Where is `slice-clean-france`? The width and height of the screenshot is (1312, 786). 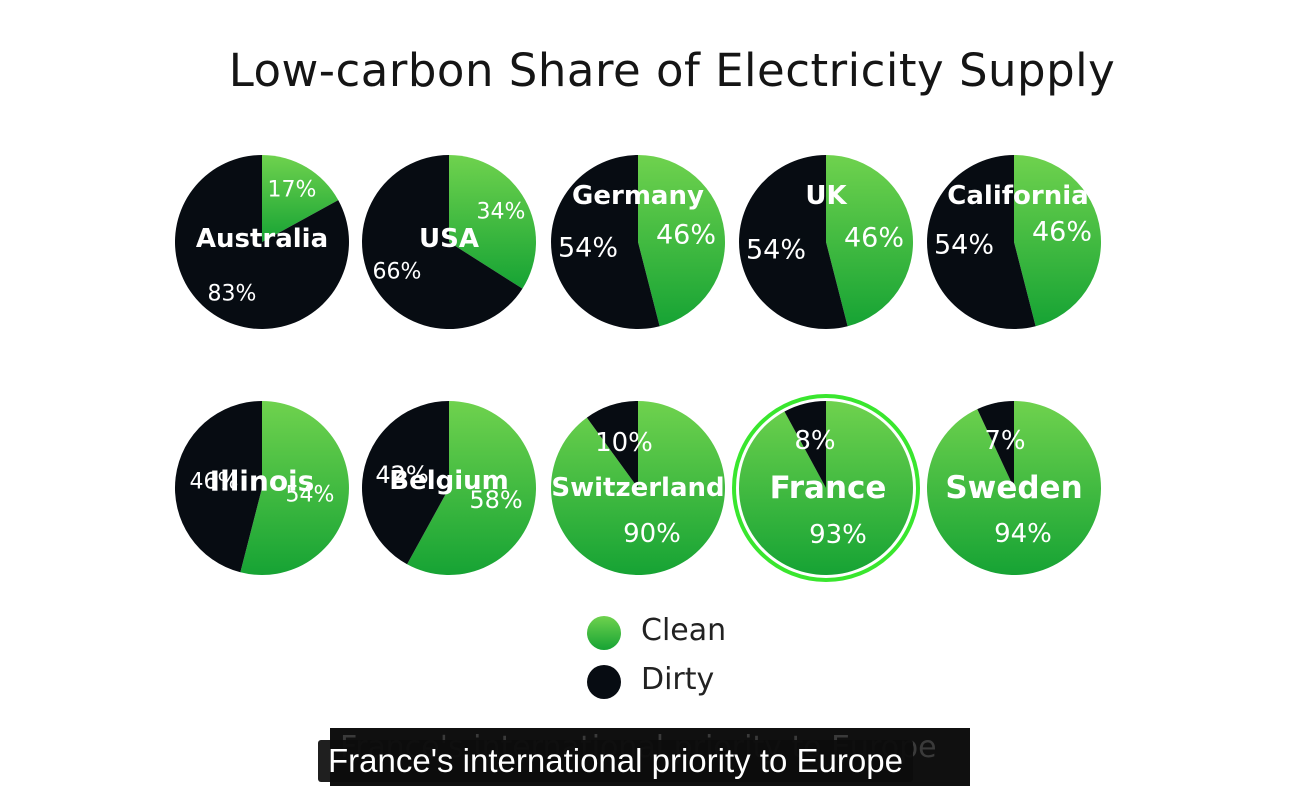 slice-clean-france is located at coordinates (825, 488).